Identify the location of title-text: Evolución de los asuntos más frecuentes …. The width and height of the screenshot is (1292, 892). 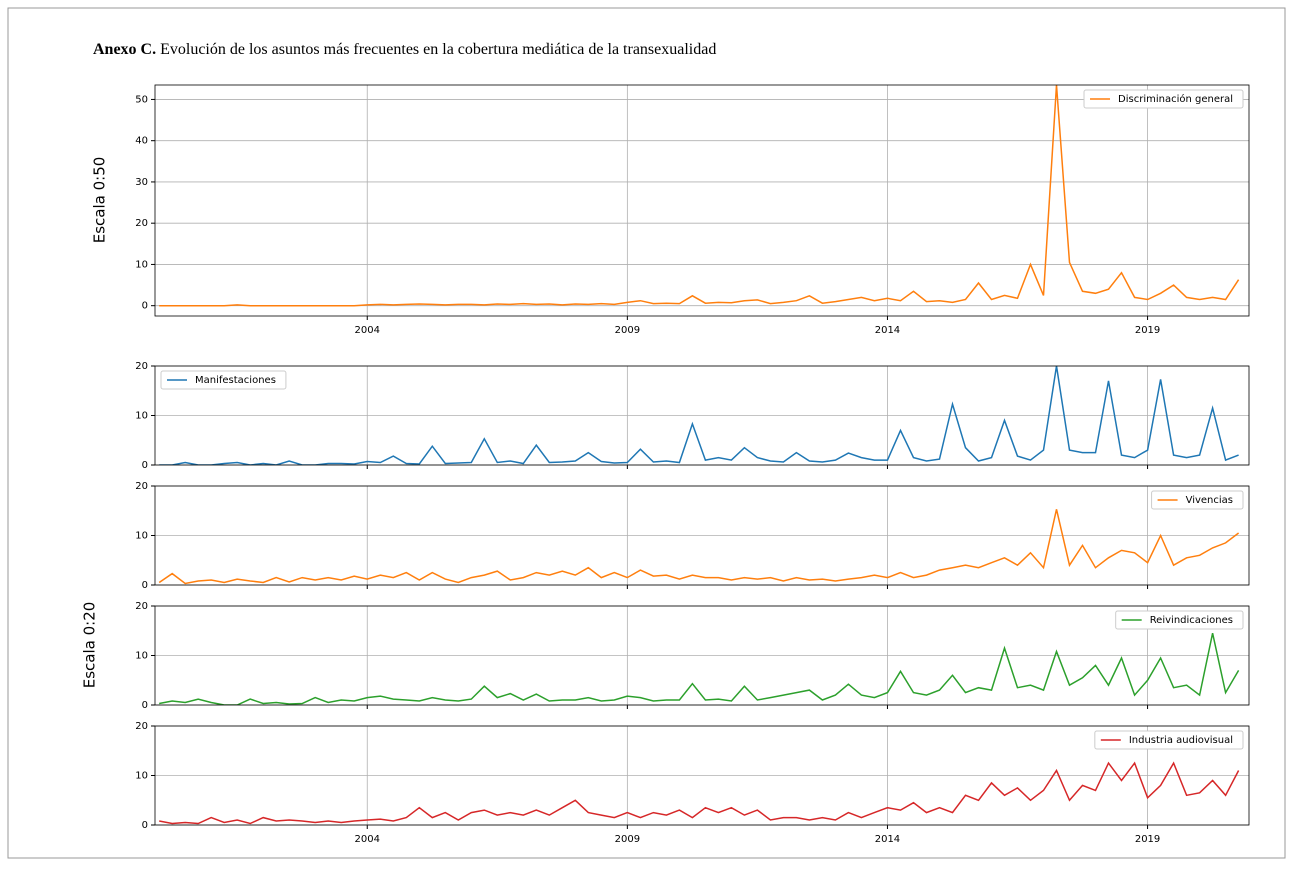
(438, 49).